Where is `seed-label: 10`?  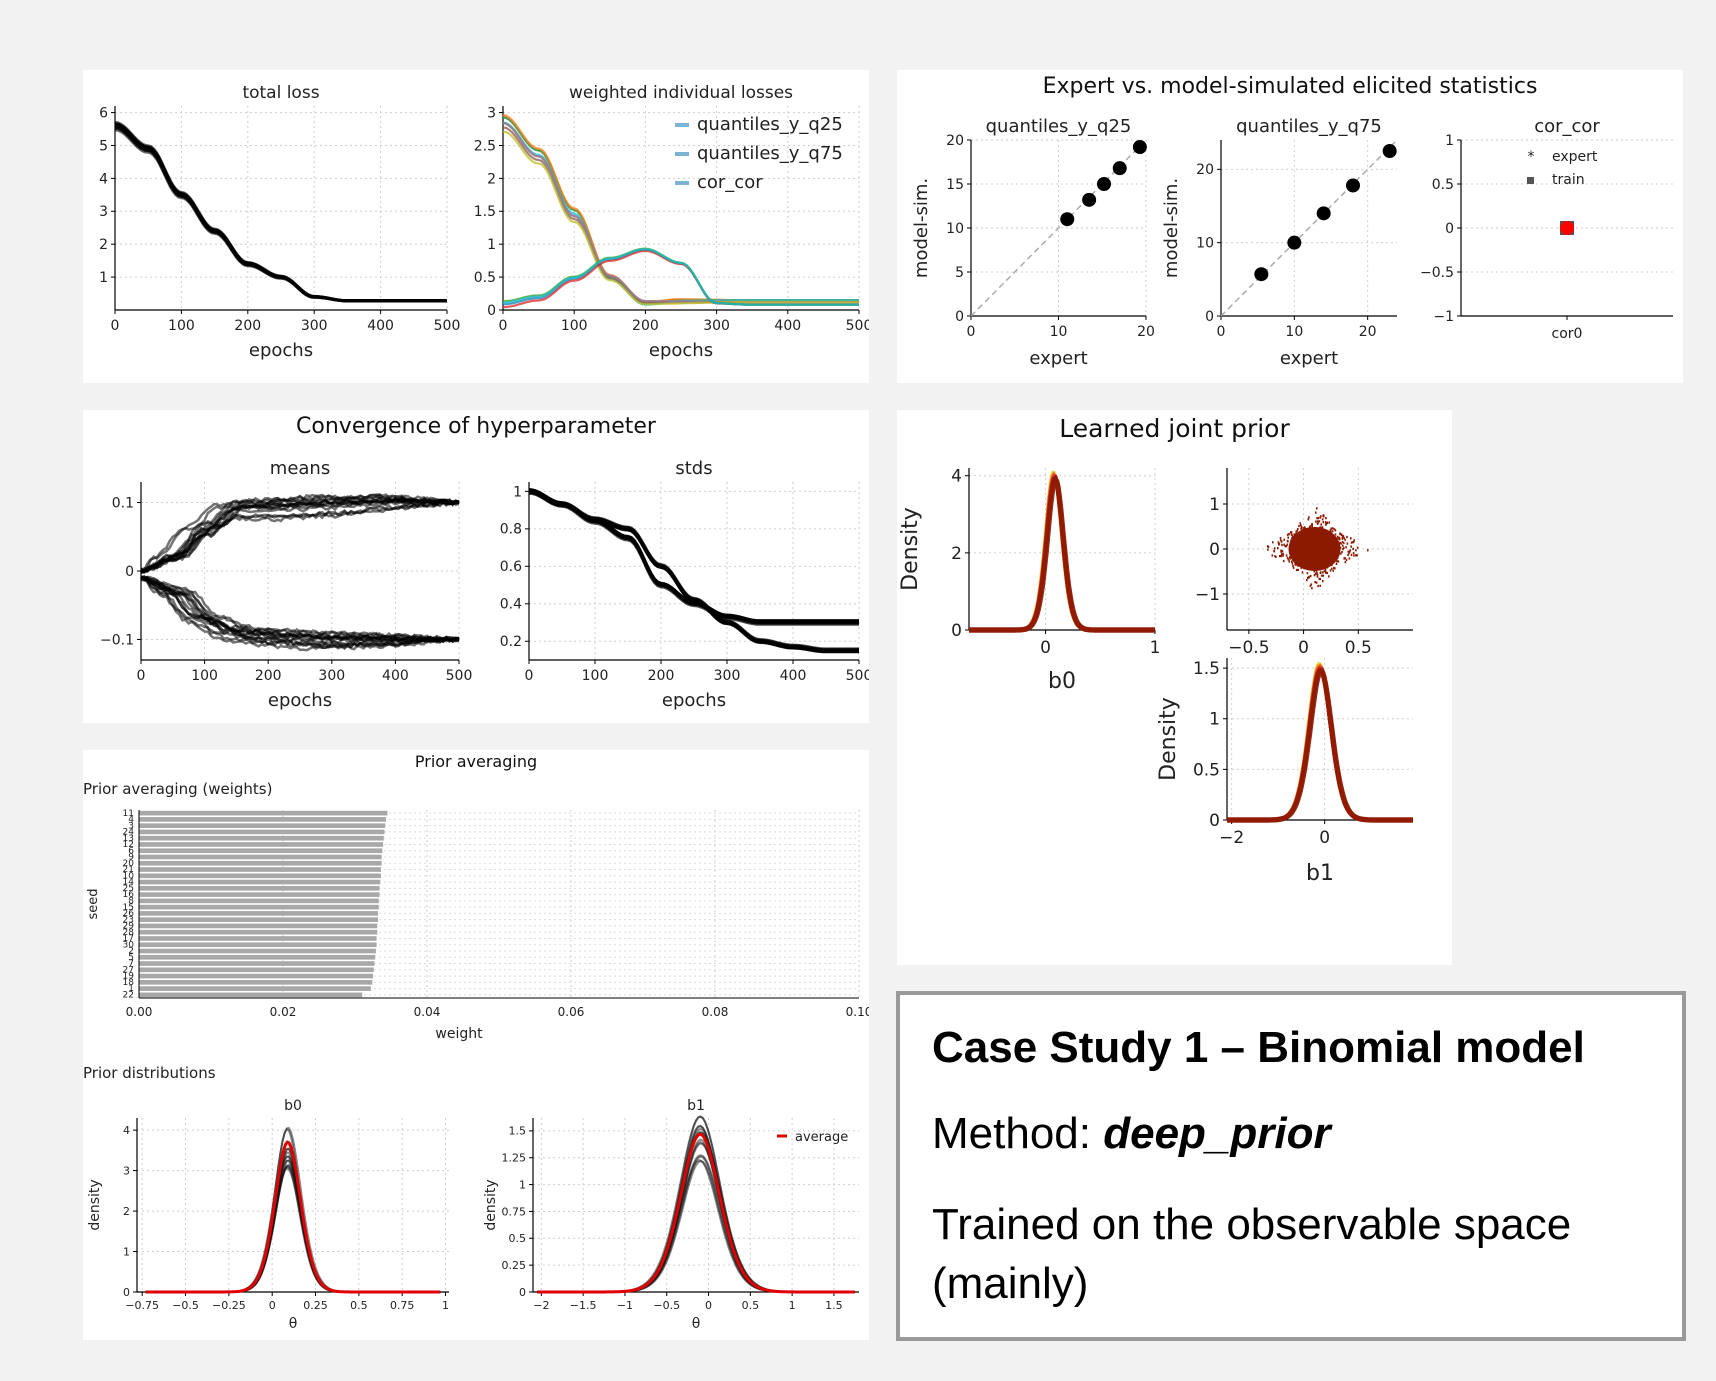
seed-label: 10 is located at coordinates (129, 876).